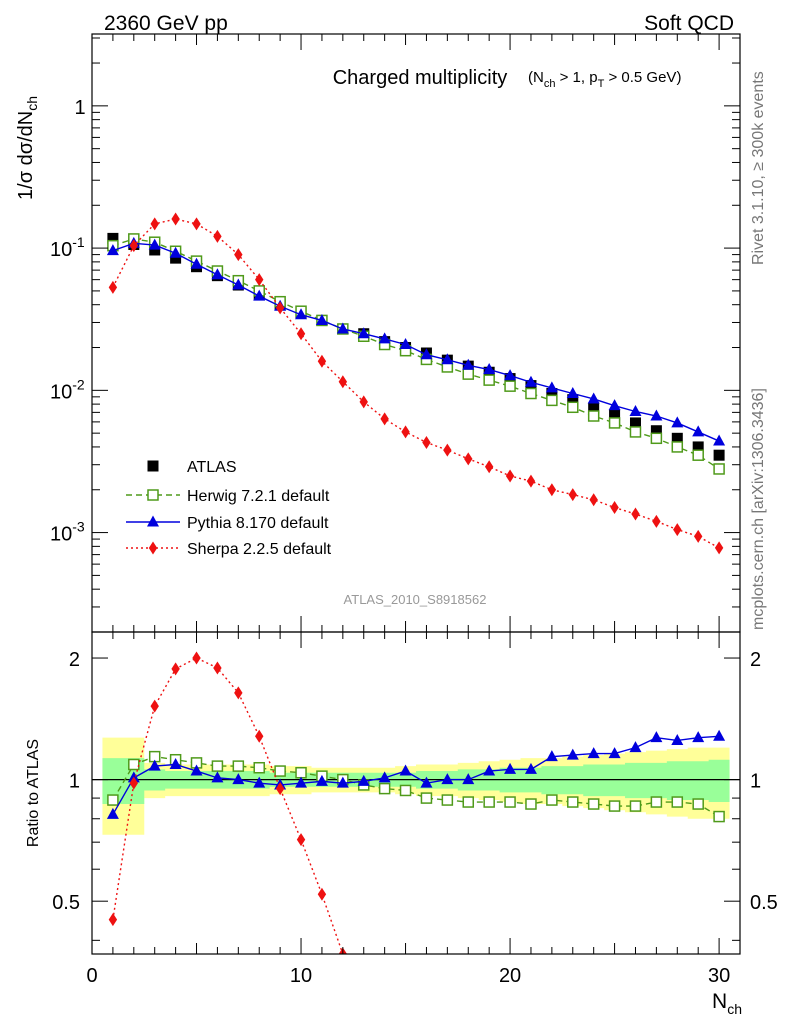 Image resolution: width=786 pixels, height=1024 pixels. Describe the element at coordinates (689, 23) in the screenshot. I see `header-category-label: Soft QCD` at that location.